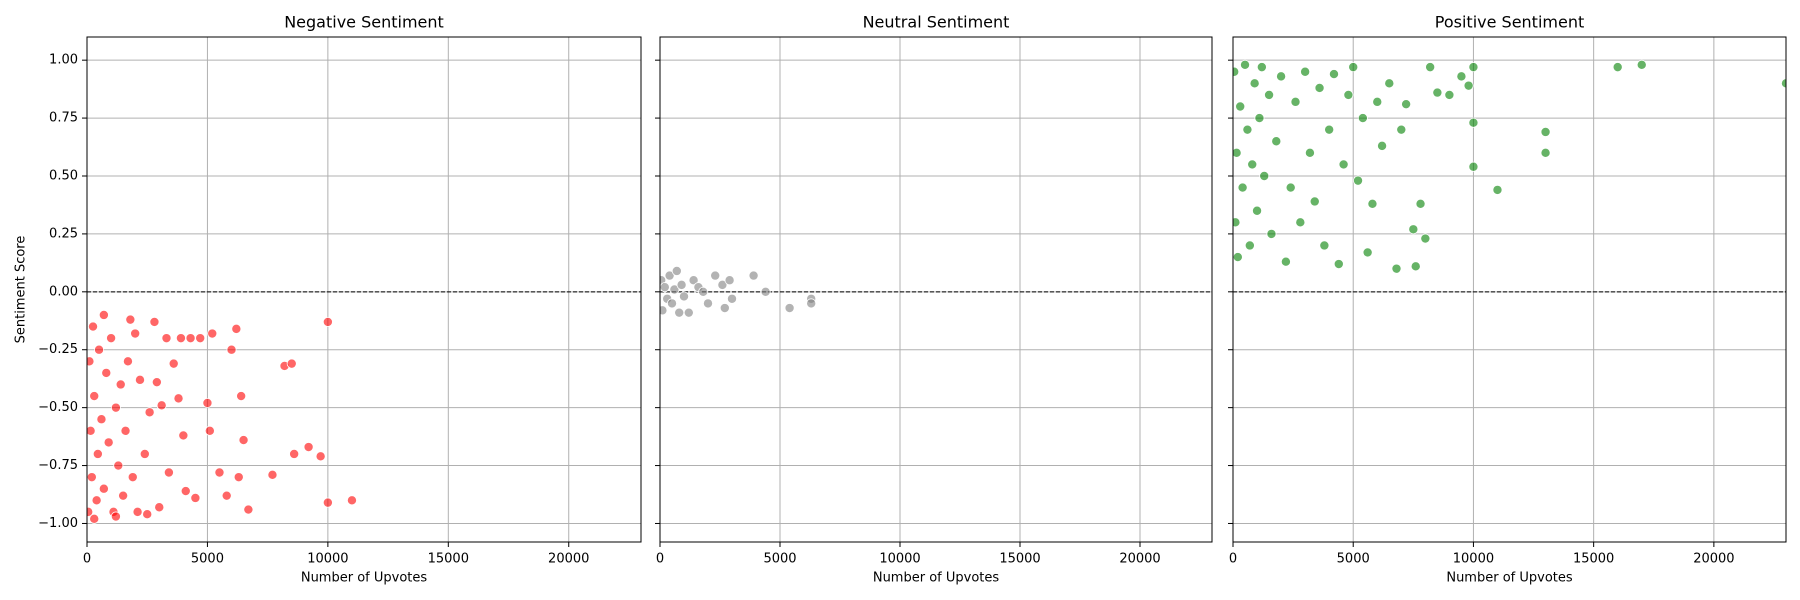 This screenshot has width=1800, height=600. Describe the element at coordinates (63, 118) in the screenshot. I see `y-tick-label: 0.75` at that location.